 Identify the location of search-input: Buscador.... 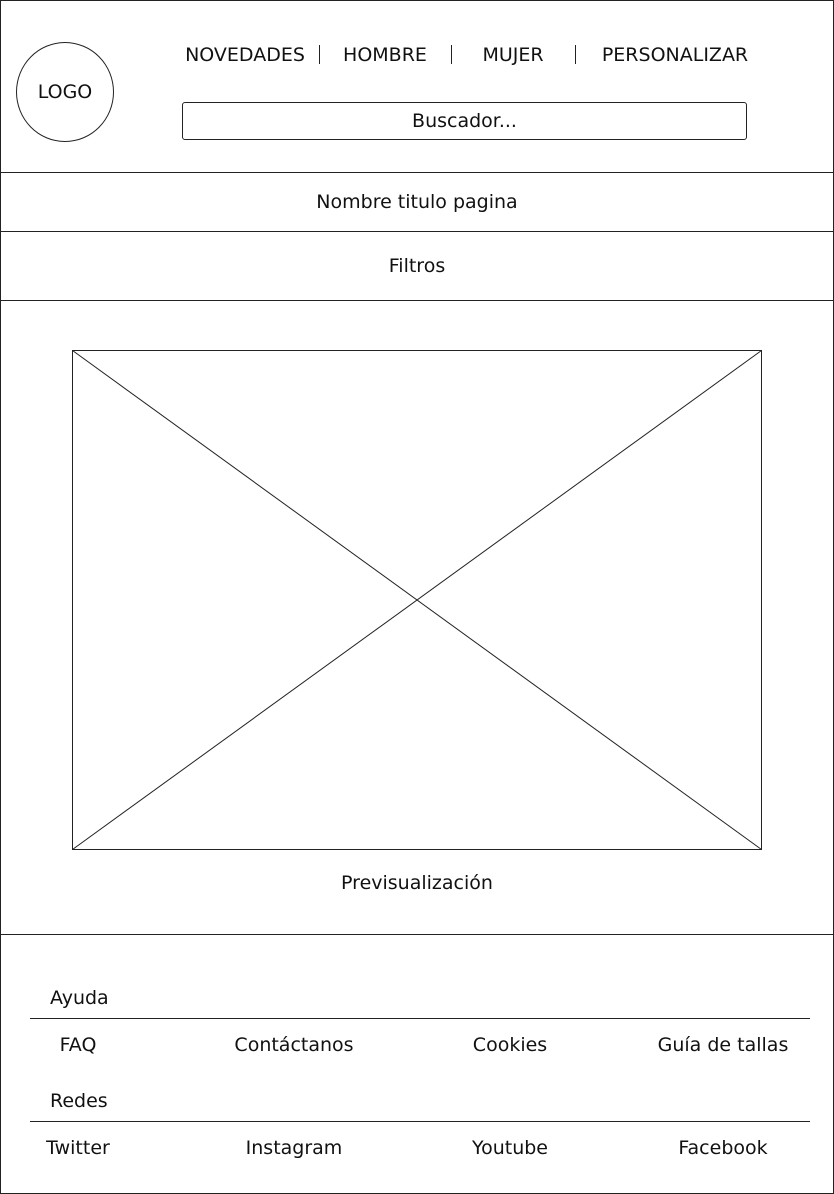
(464, 121).